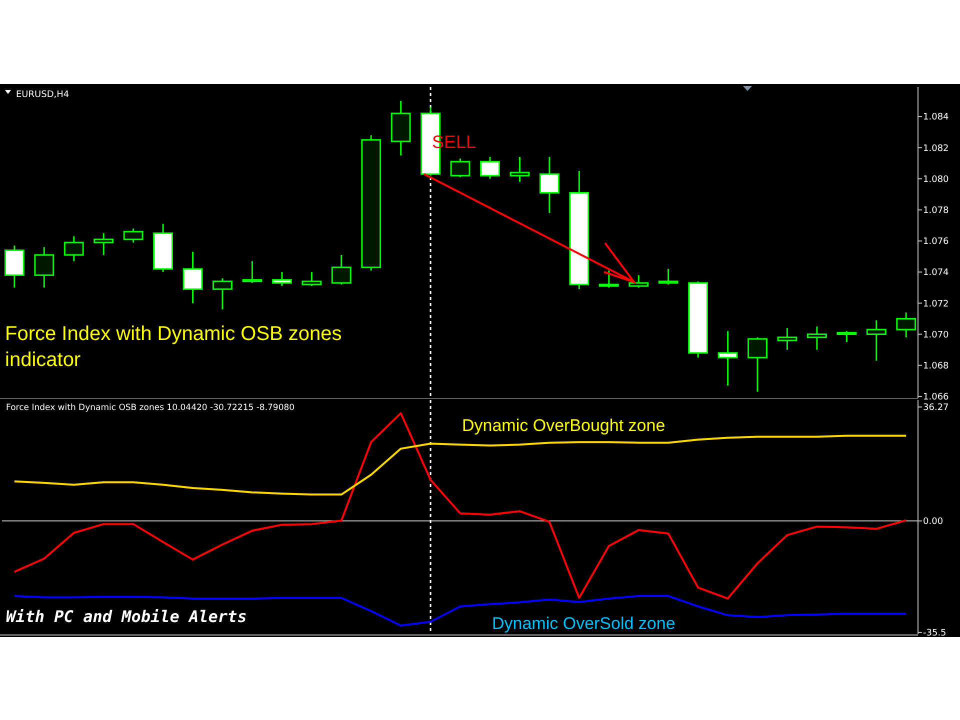 This screenshot has width=960, height=720. What do you see at coordinates (936, 304) in the screenshot?
I see `y-tick-label: 1.072` at bounding box center [936, 304].